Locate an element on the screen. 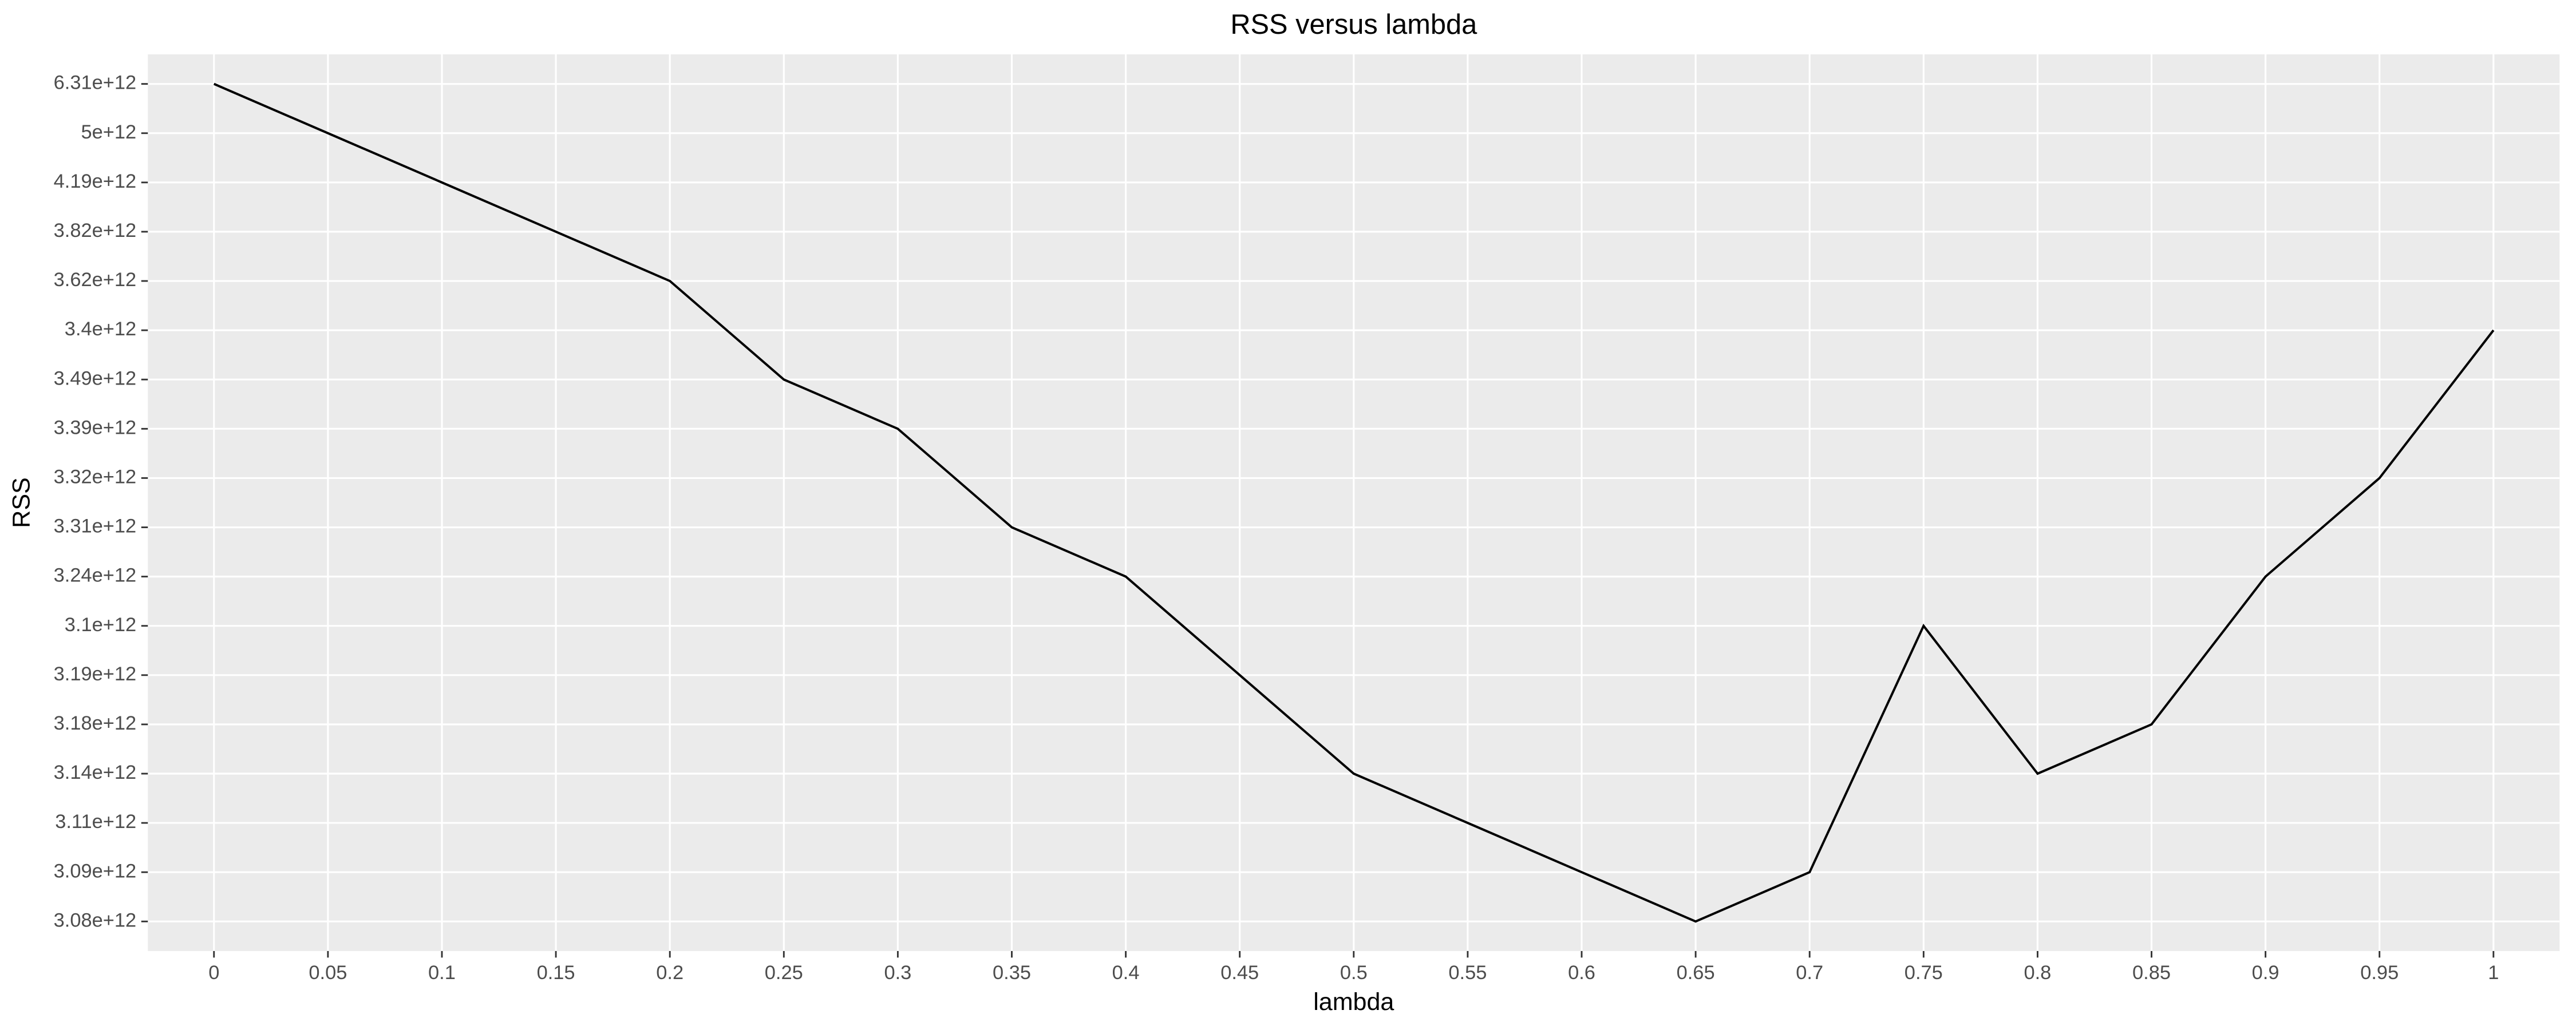  x-tick-label: 0.95 is located at coordinates (2379, 973).